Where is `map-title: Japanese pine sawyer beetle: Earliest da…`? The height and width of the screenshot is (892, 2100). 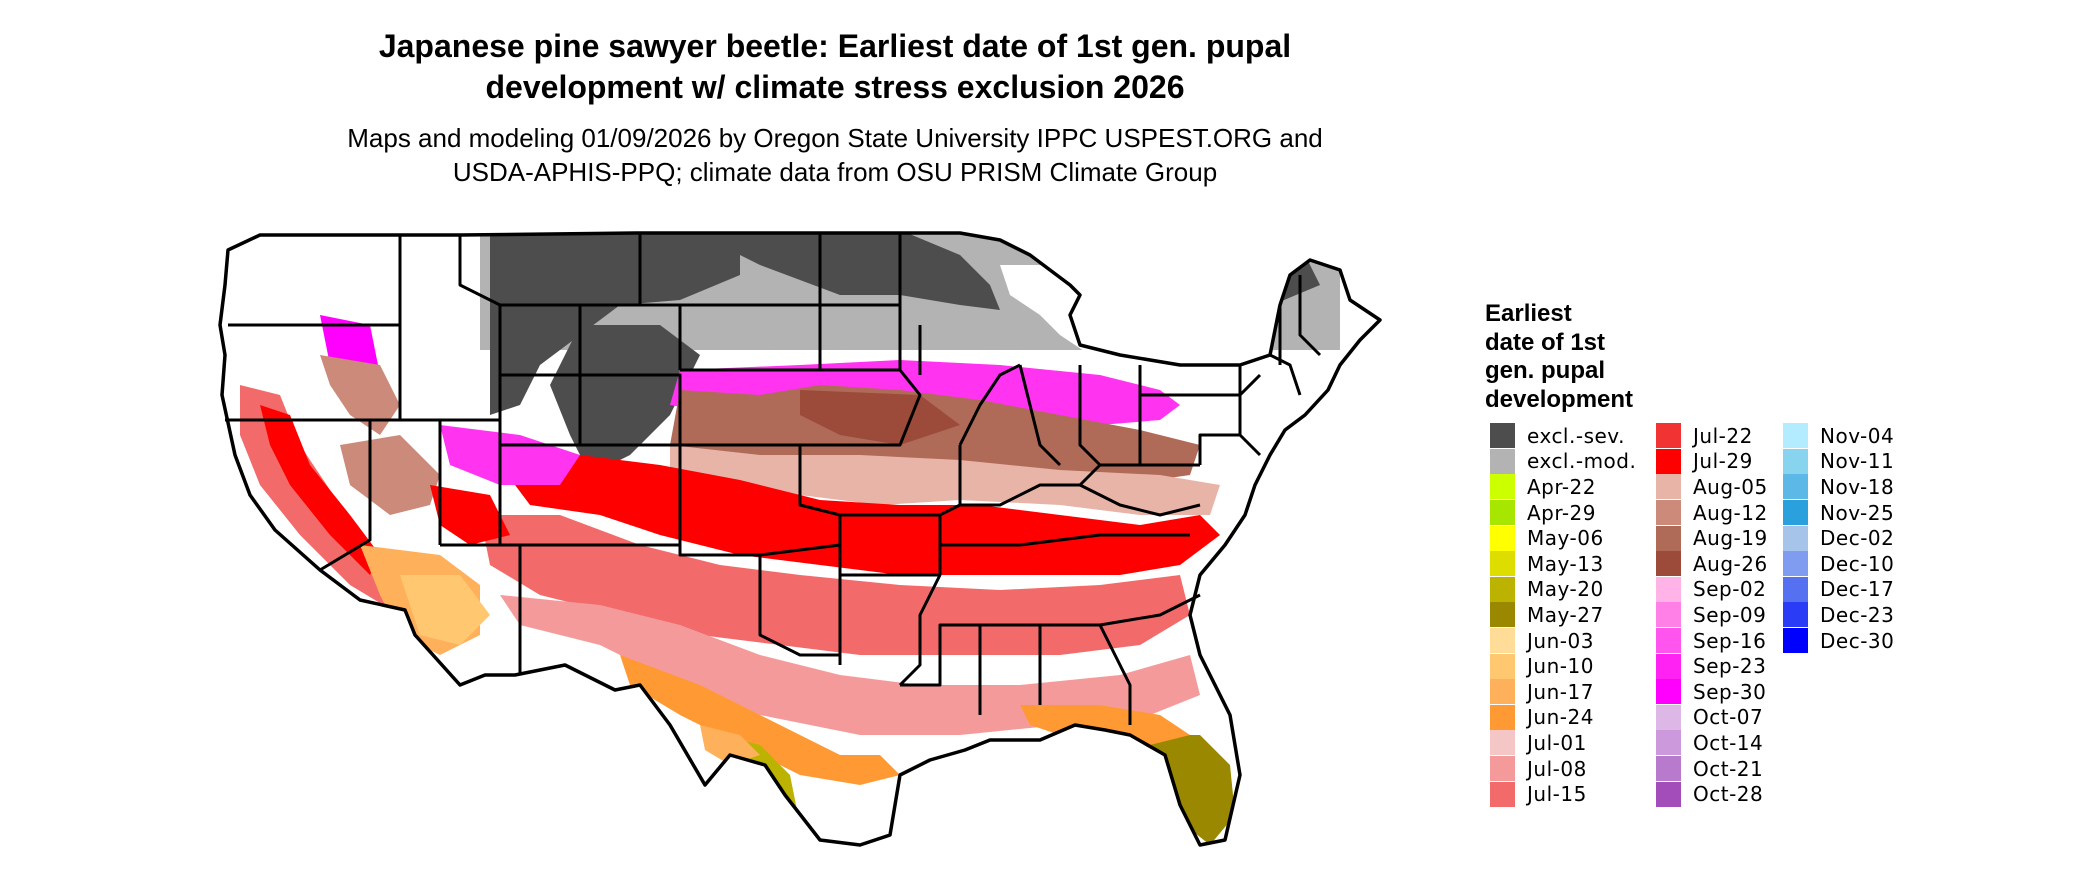 map-title: Japanese pine sawyer beetle: Earliest da… is located at coordinates (835, 67).